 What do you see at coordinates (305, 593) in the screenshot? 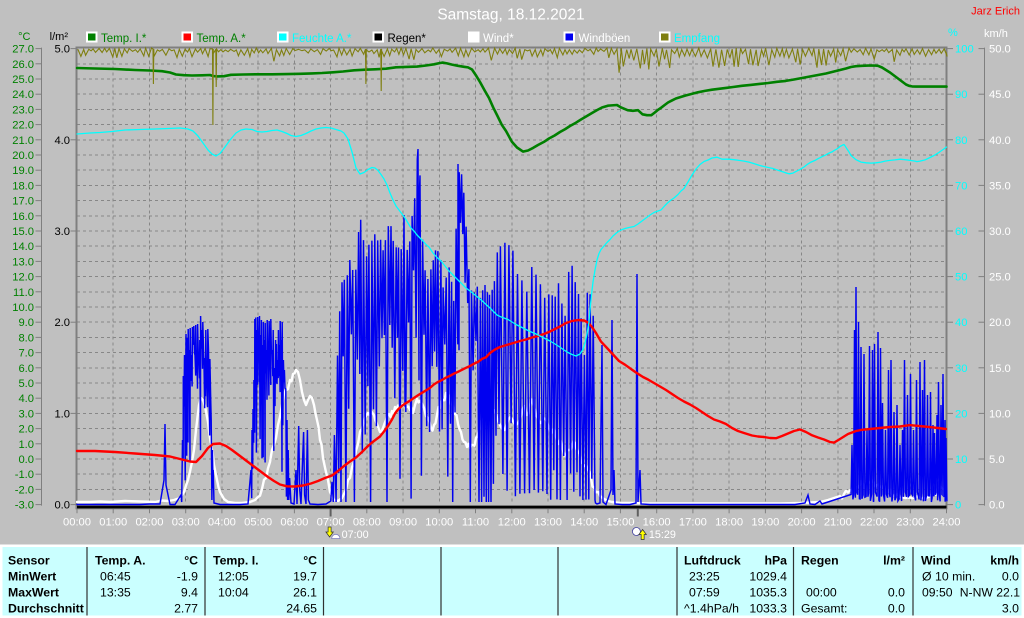
I see `svg-text: 26.1` at bounding box center [305, 593].